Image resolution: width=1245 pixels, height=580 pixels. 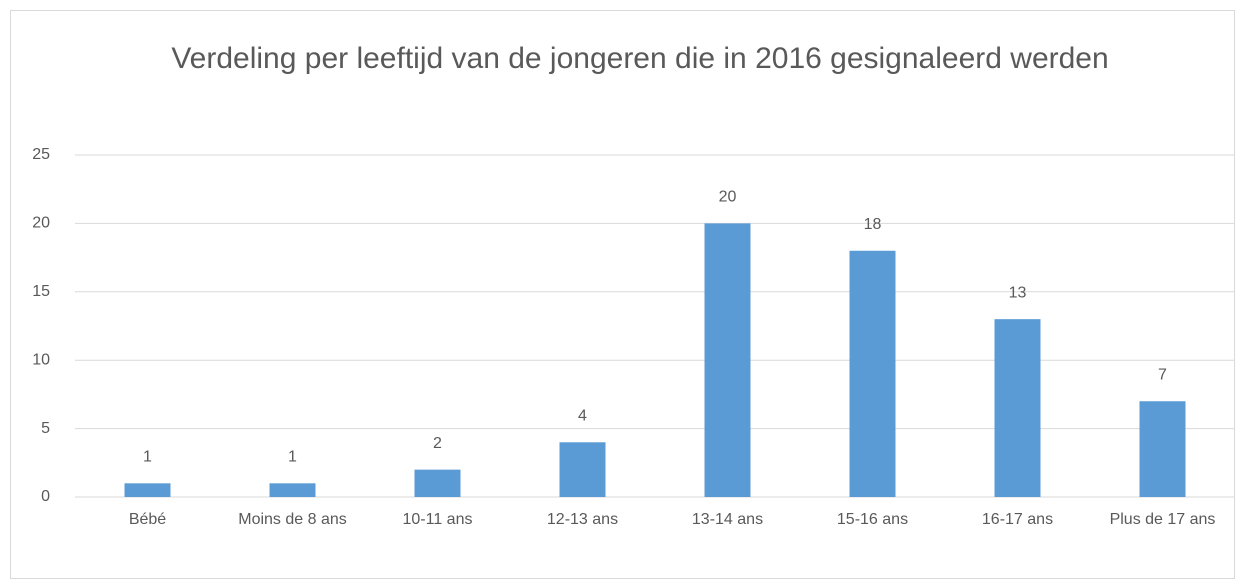 What do you see at coordinates (582, 519) in the screenshot?
I see `x-tick-label: 12-13 ans` at bounding box center [582, 519].